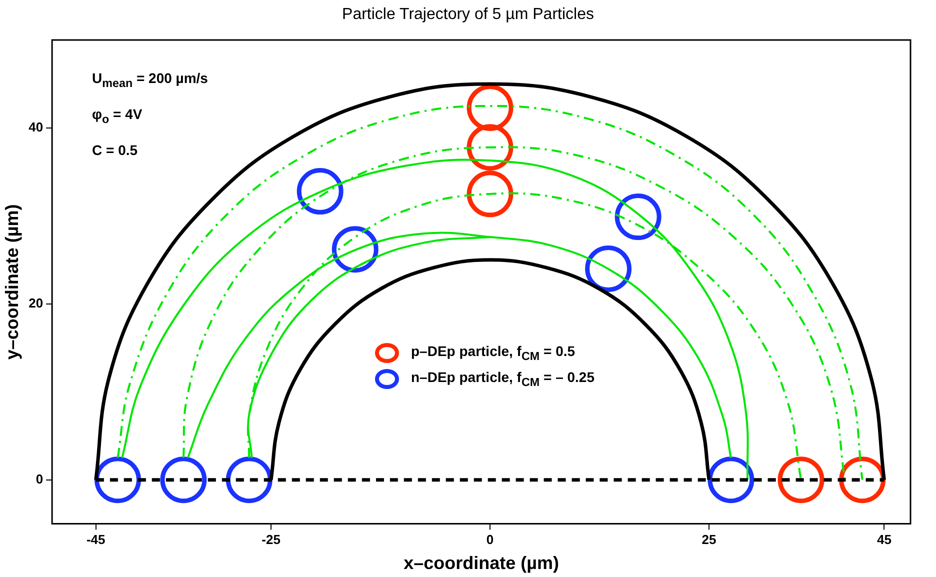 This screenshot has width=936, height=577. Describe the element at coordinates (884, 540) in the screenshot. I see `x-tick-label: 45` at that location.